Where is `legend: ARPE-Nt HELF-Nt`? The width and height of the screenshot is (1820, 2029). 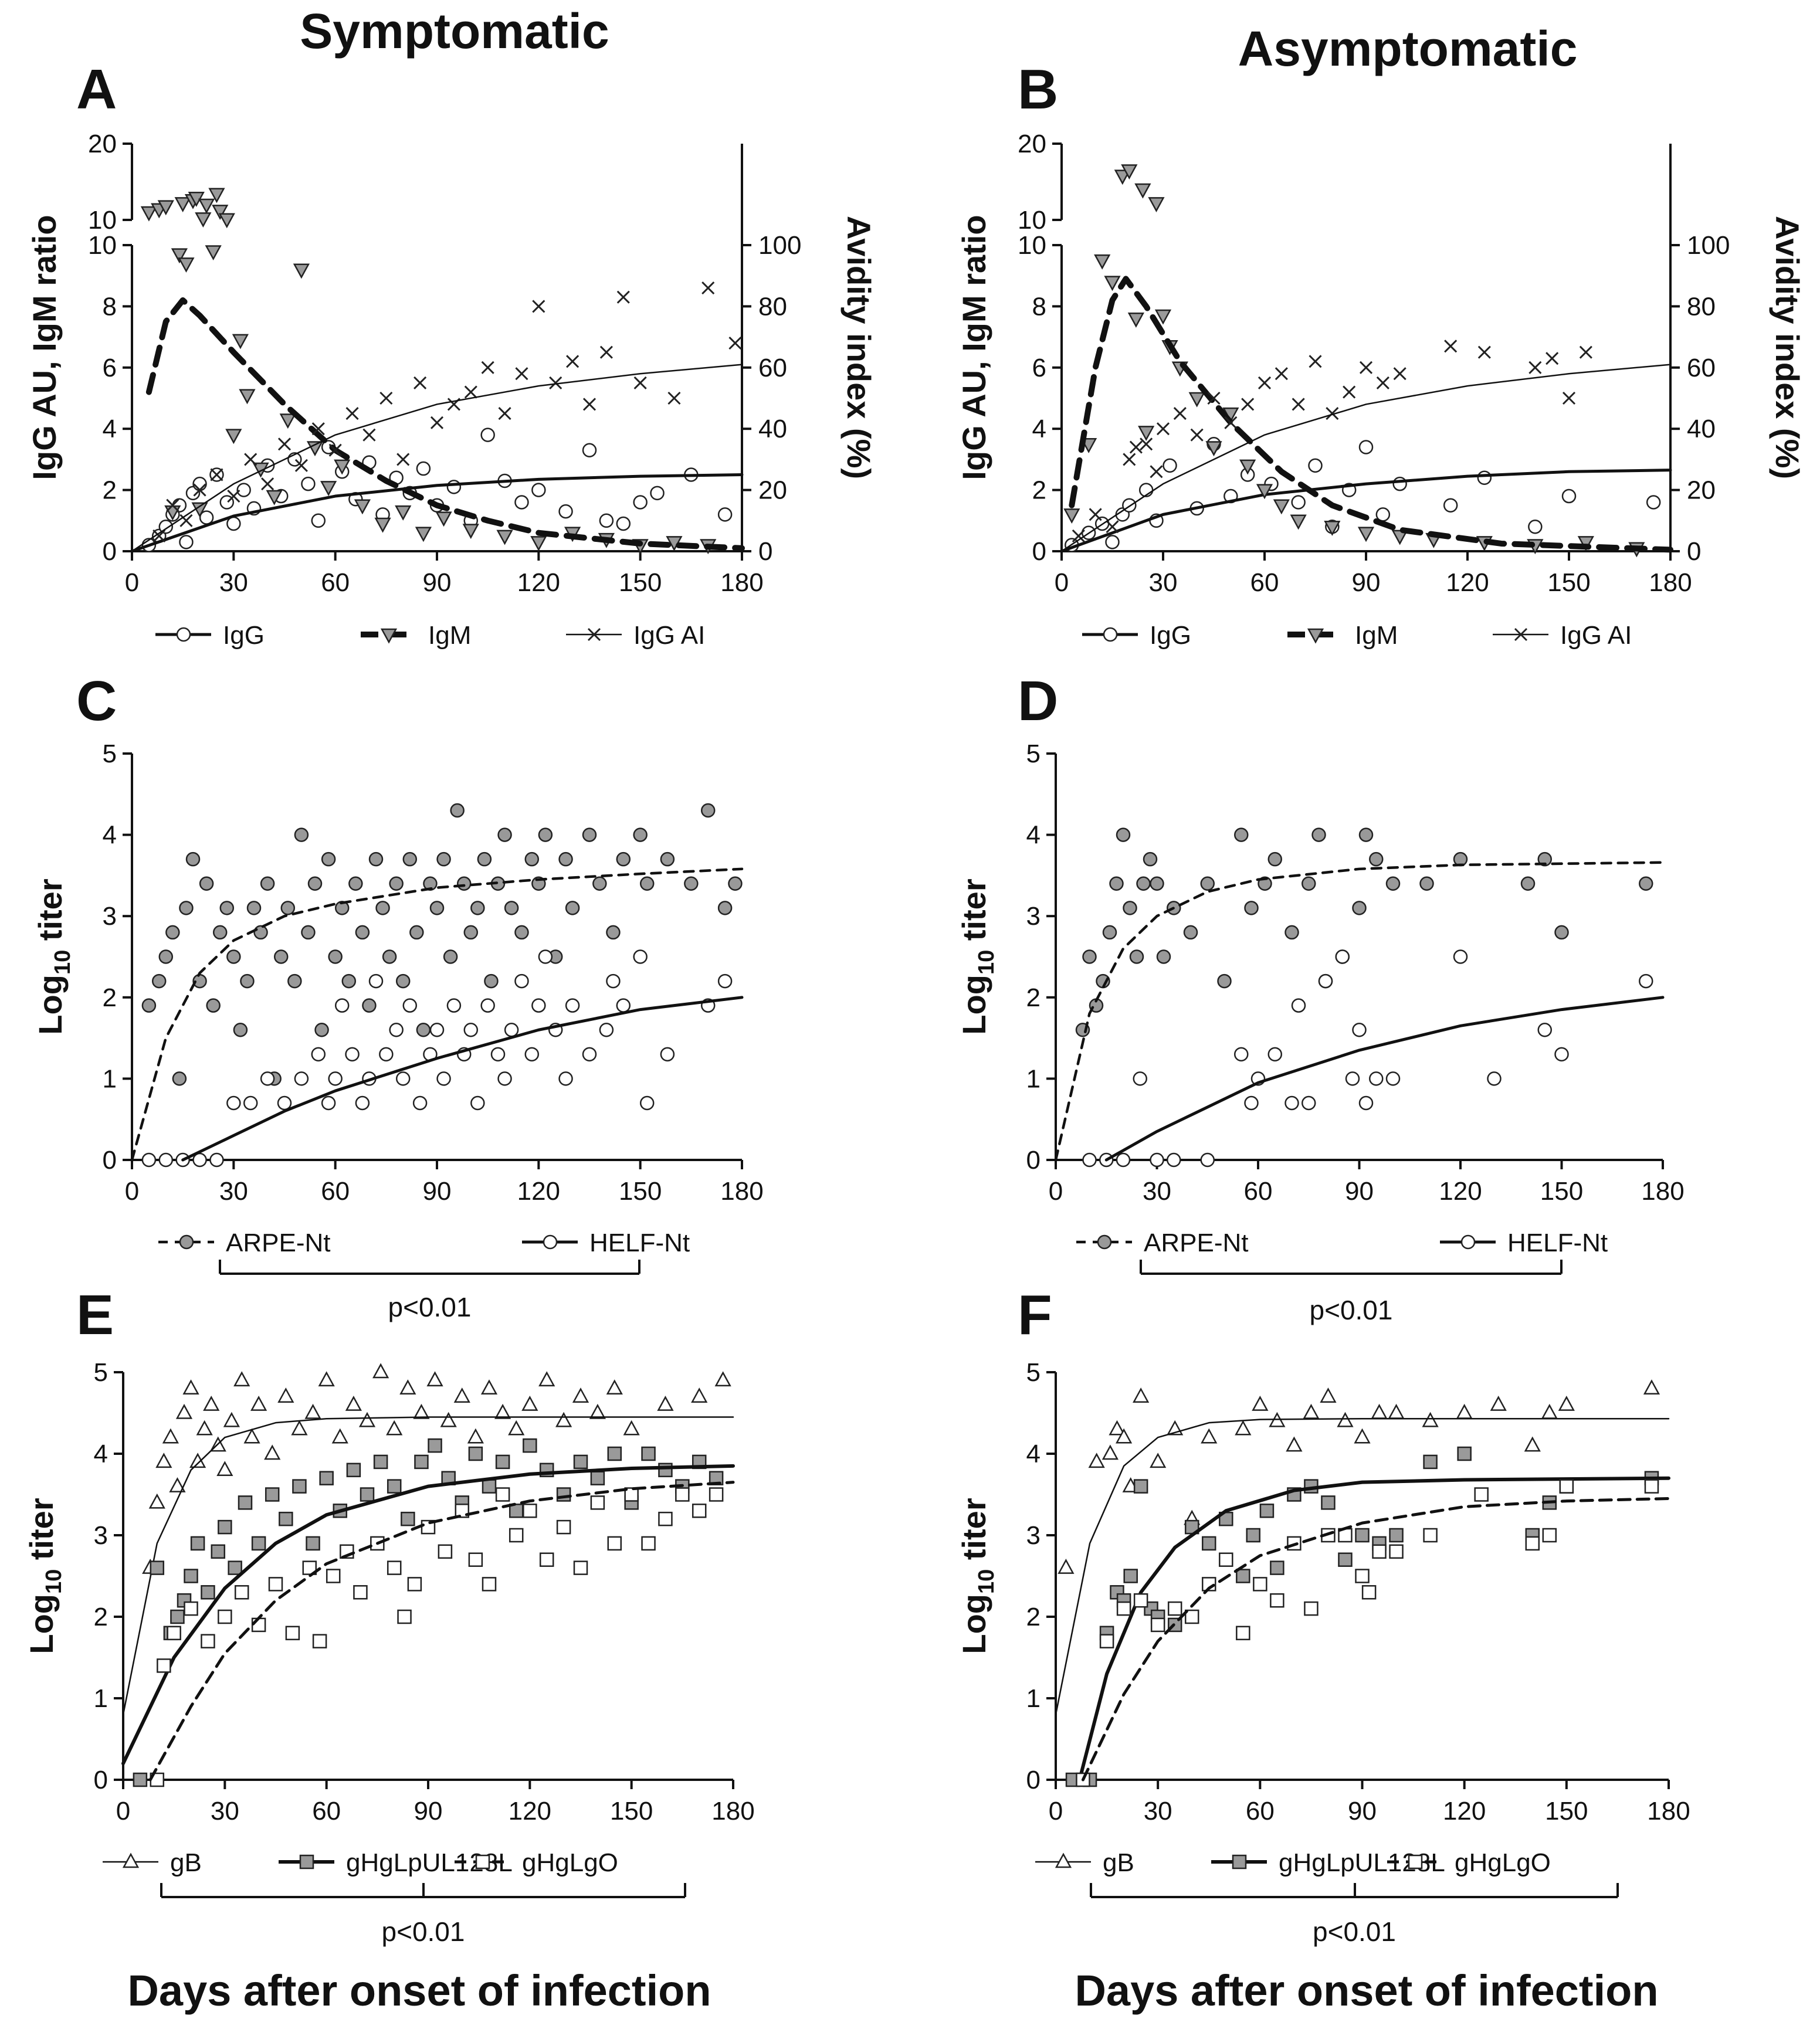 legend: ARPE-Nt HELF-Nt is located at coordinates (1342, 1243).